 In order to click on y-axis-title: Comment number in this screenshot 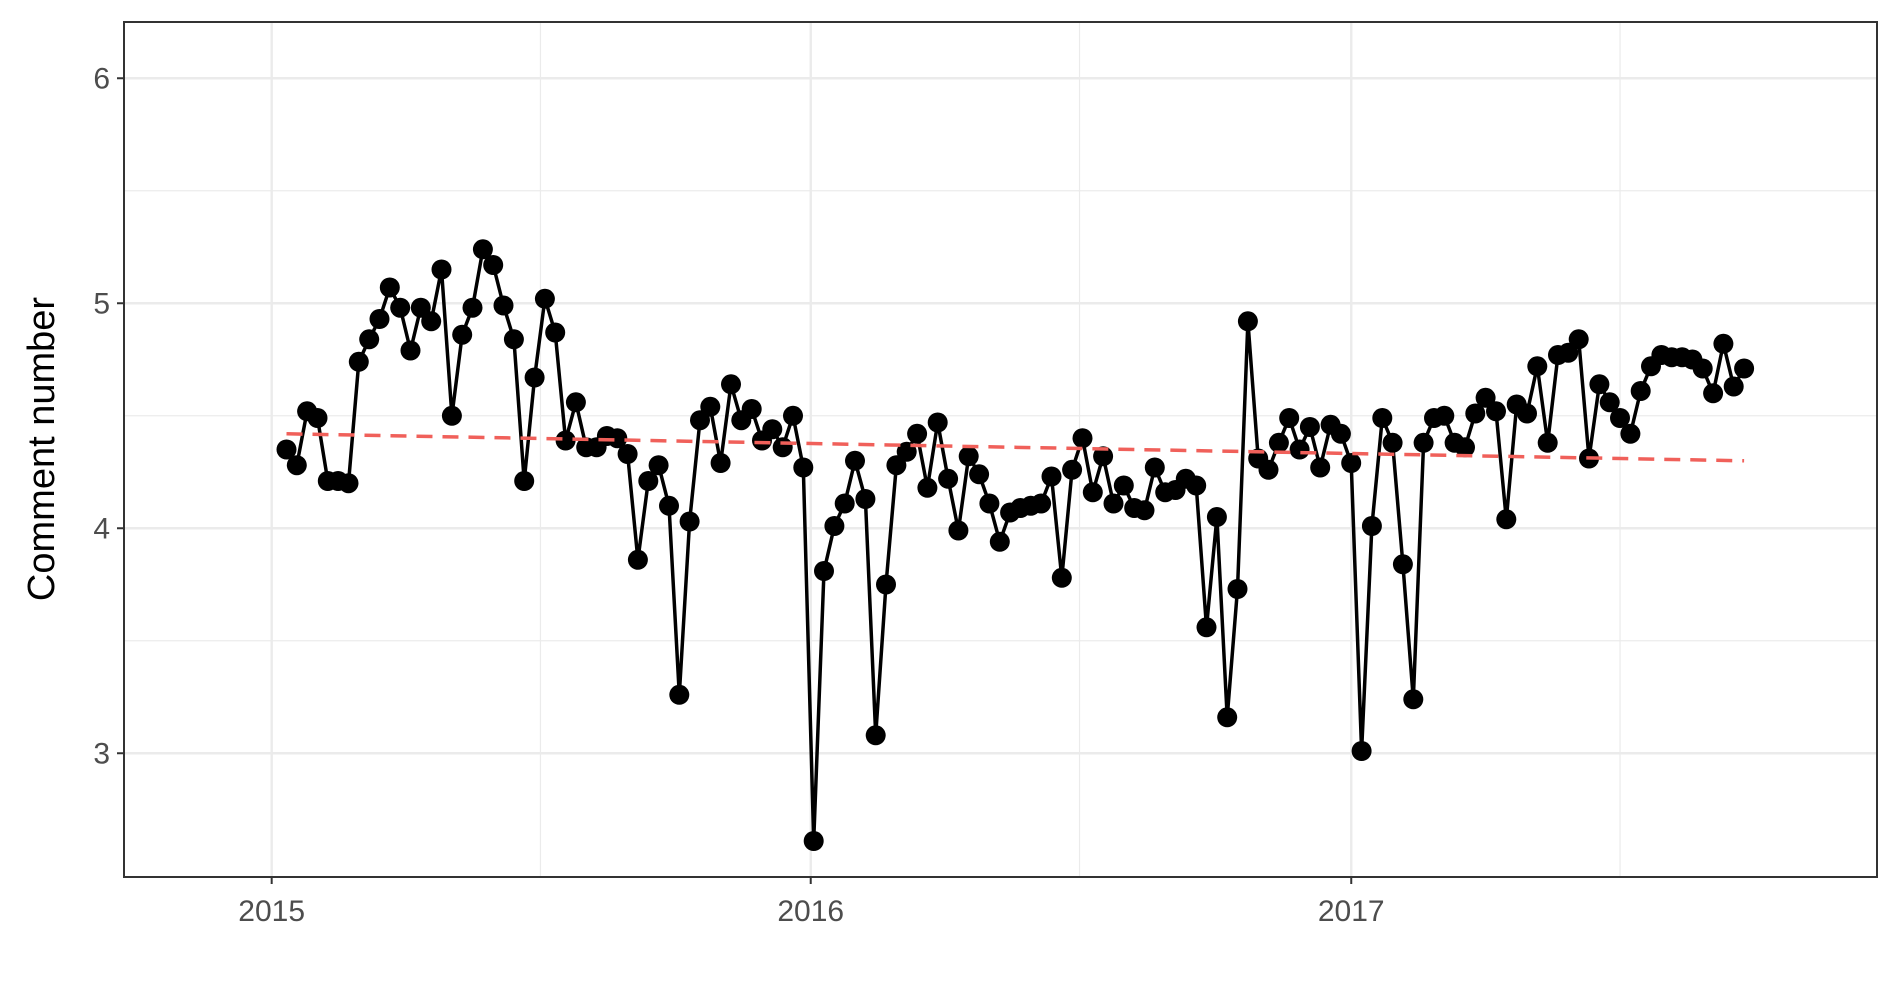, I will do `click(42, 449)`.